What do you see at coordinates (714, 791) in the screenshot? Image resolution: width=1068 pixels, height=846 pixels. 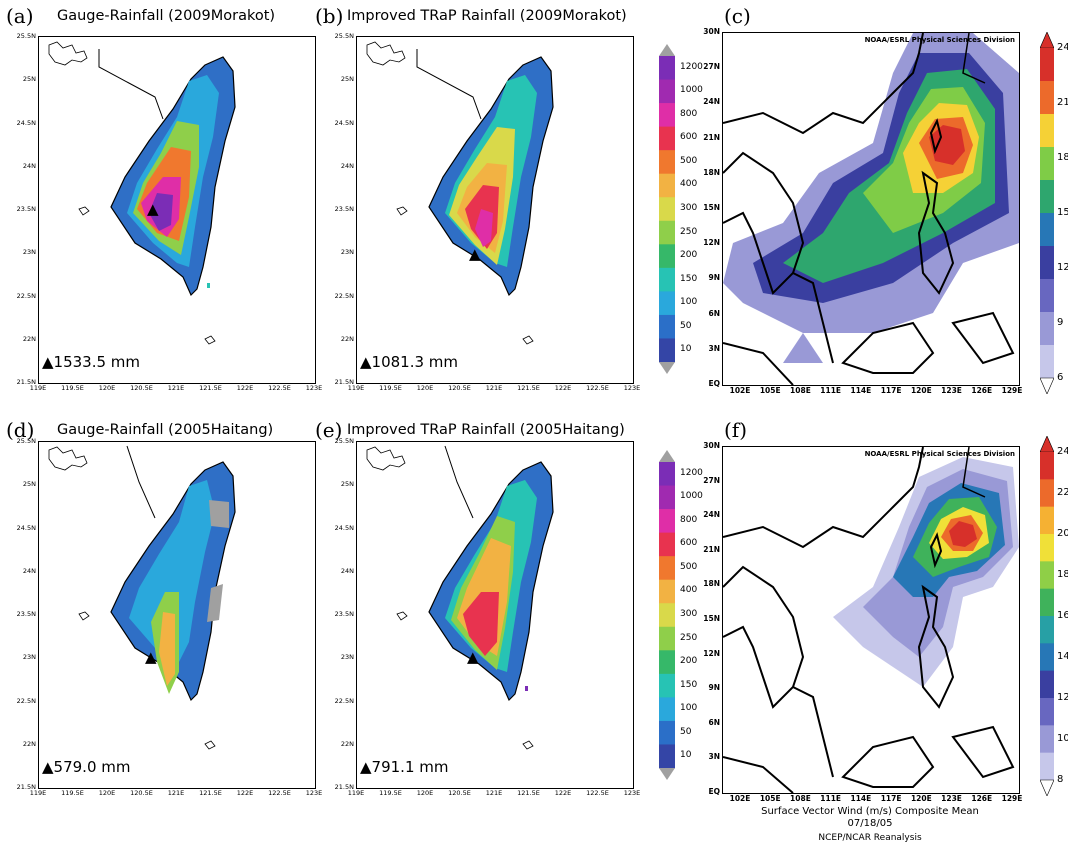 I see `wind-lat-tick-label: EQ` at bounding box center [714, 791].